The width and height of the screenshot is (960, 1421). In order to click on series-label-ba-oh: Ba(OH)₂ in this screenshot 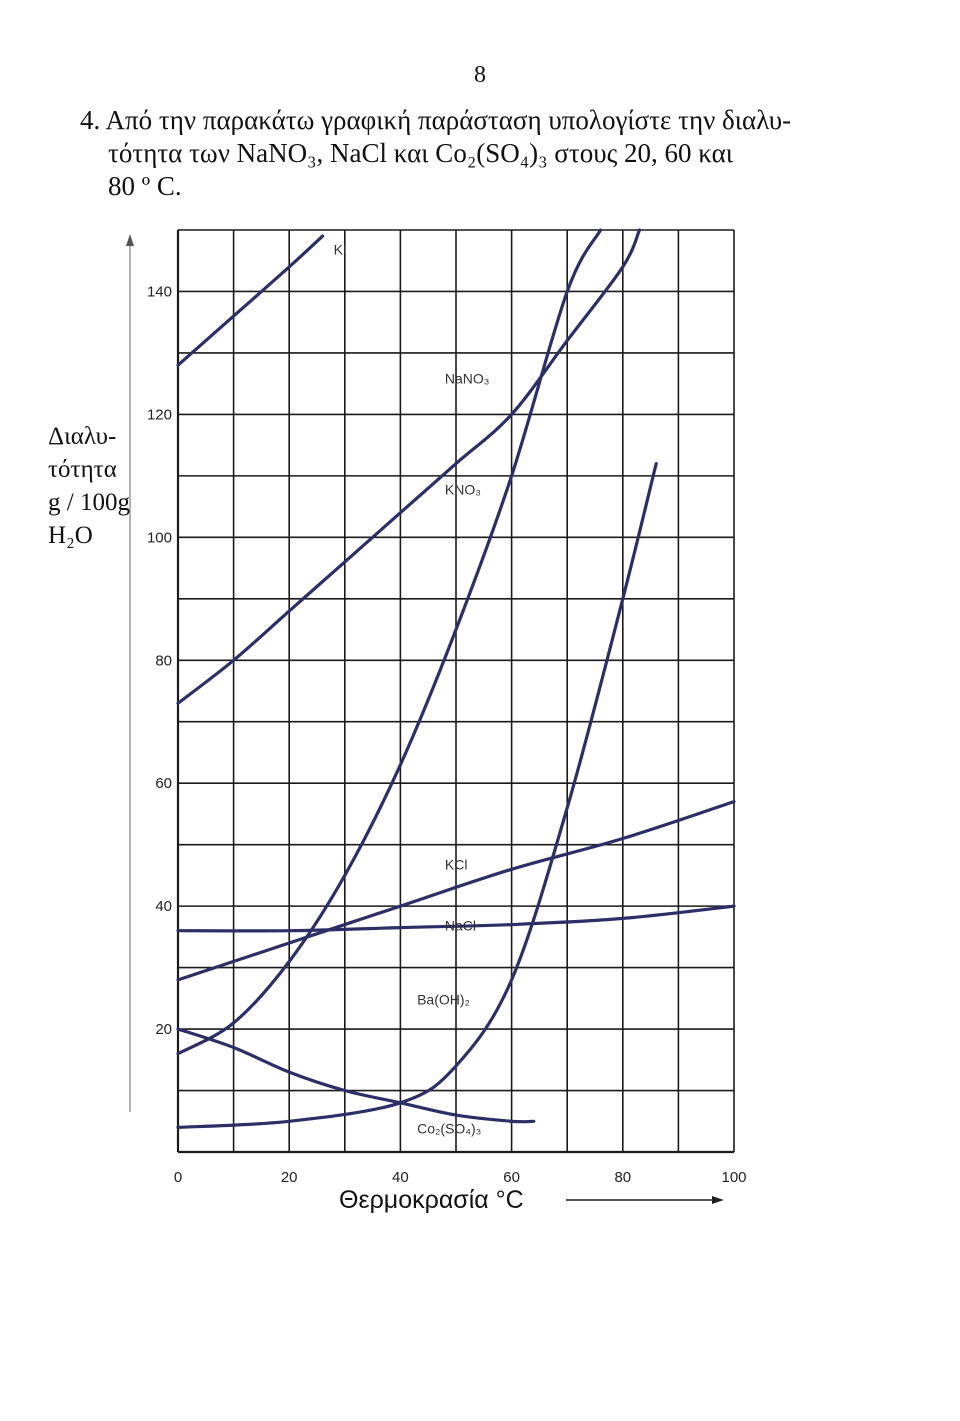, I will do `click(443, 999)`.